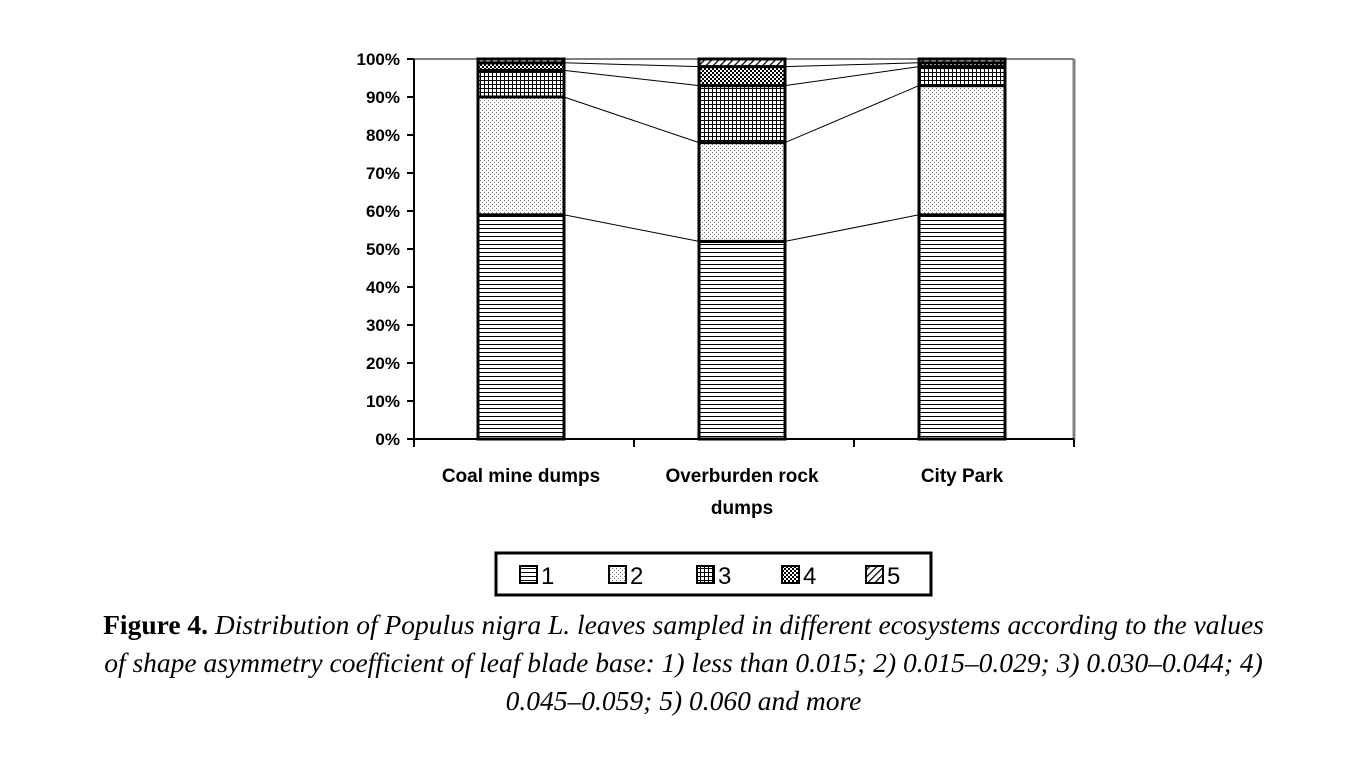  I want to click on y-tick-label: 50%, so click(383, 249).